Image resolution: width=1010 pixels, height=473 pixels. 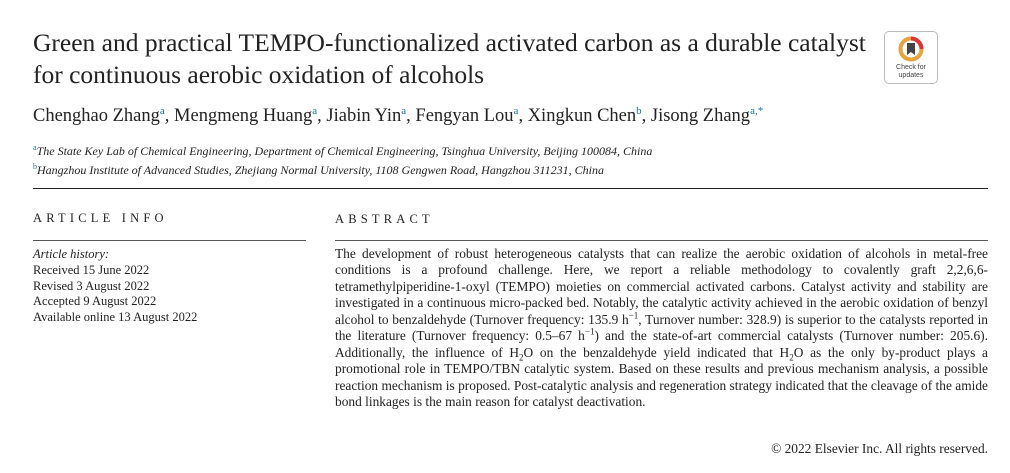 I want to click on text-run: , Mengmeng Huang, so click(x=238, y=116).